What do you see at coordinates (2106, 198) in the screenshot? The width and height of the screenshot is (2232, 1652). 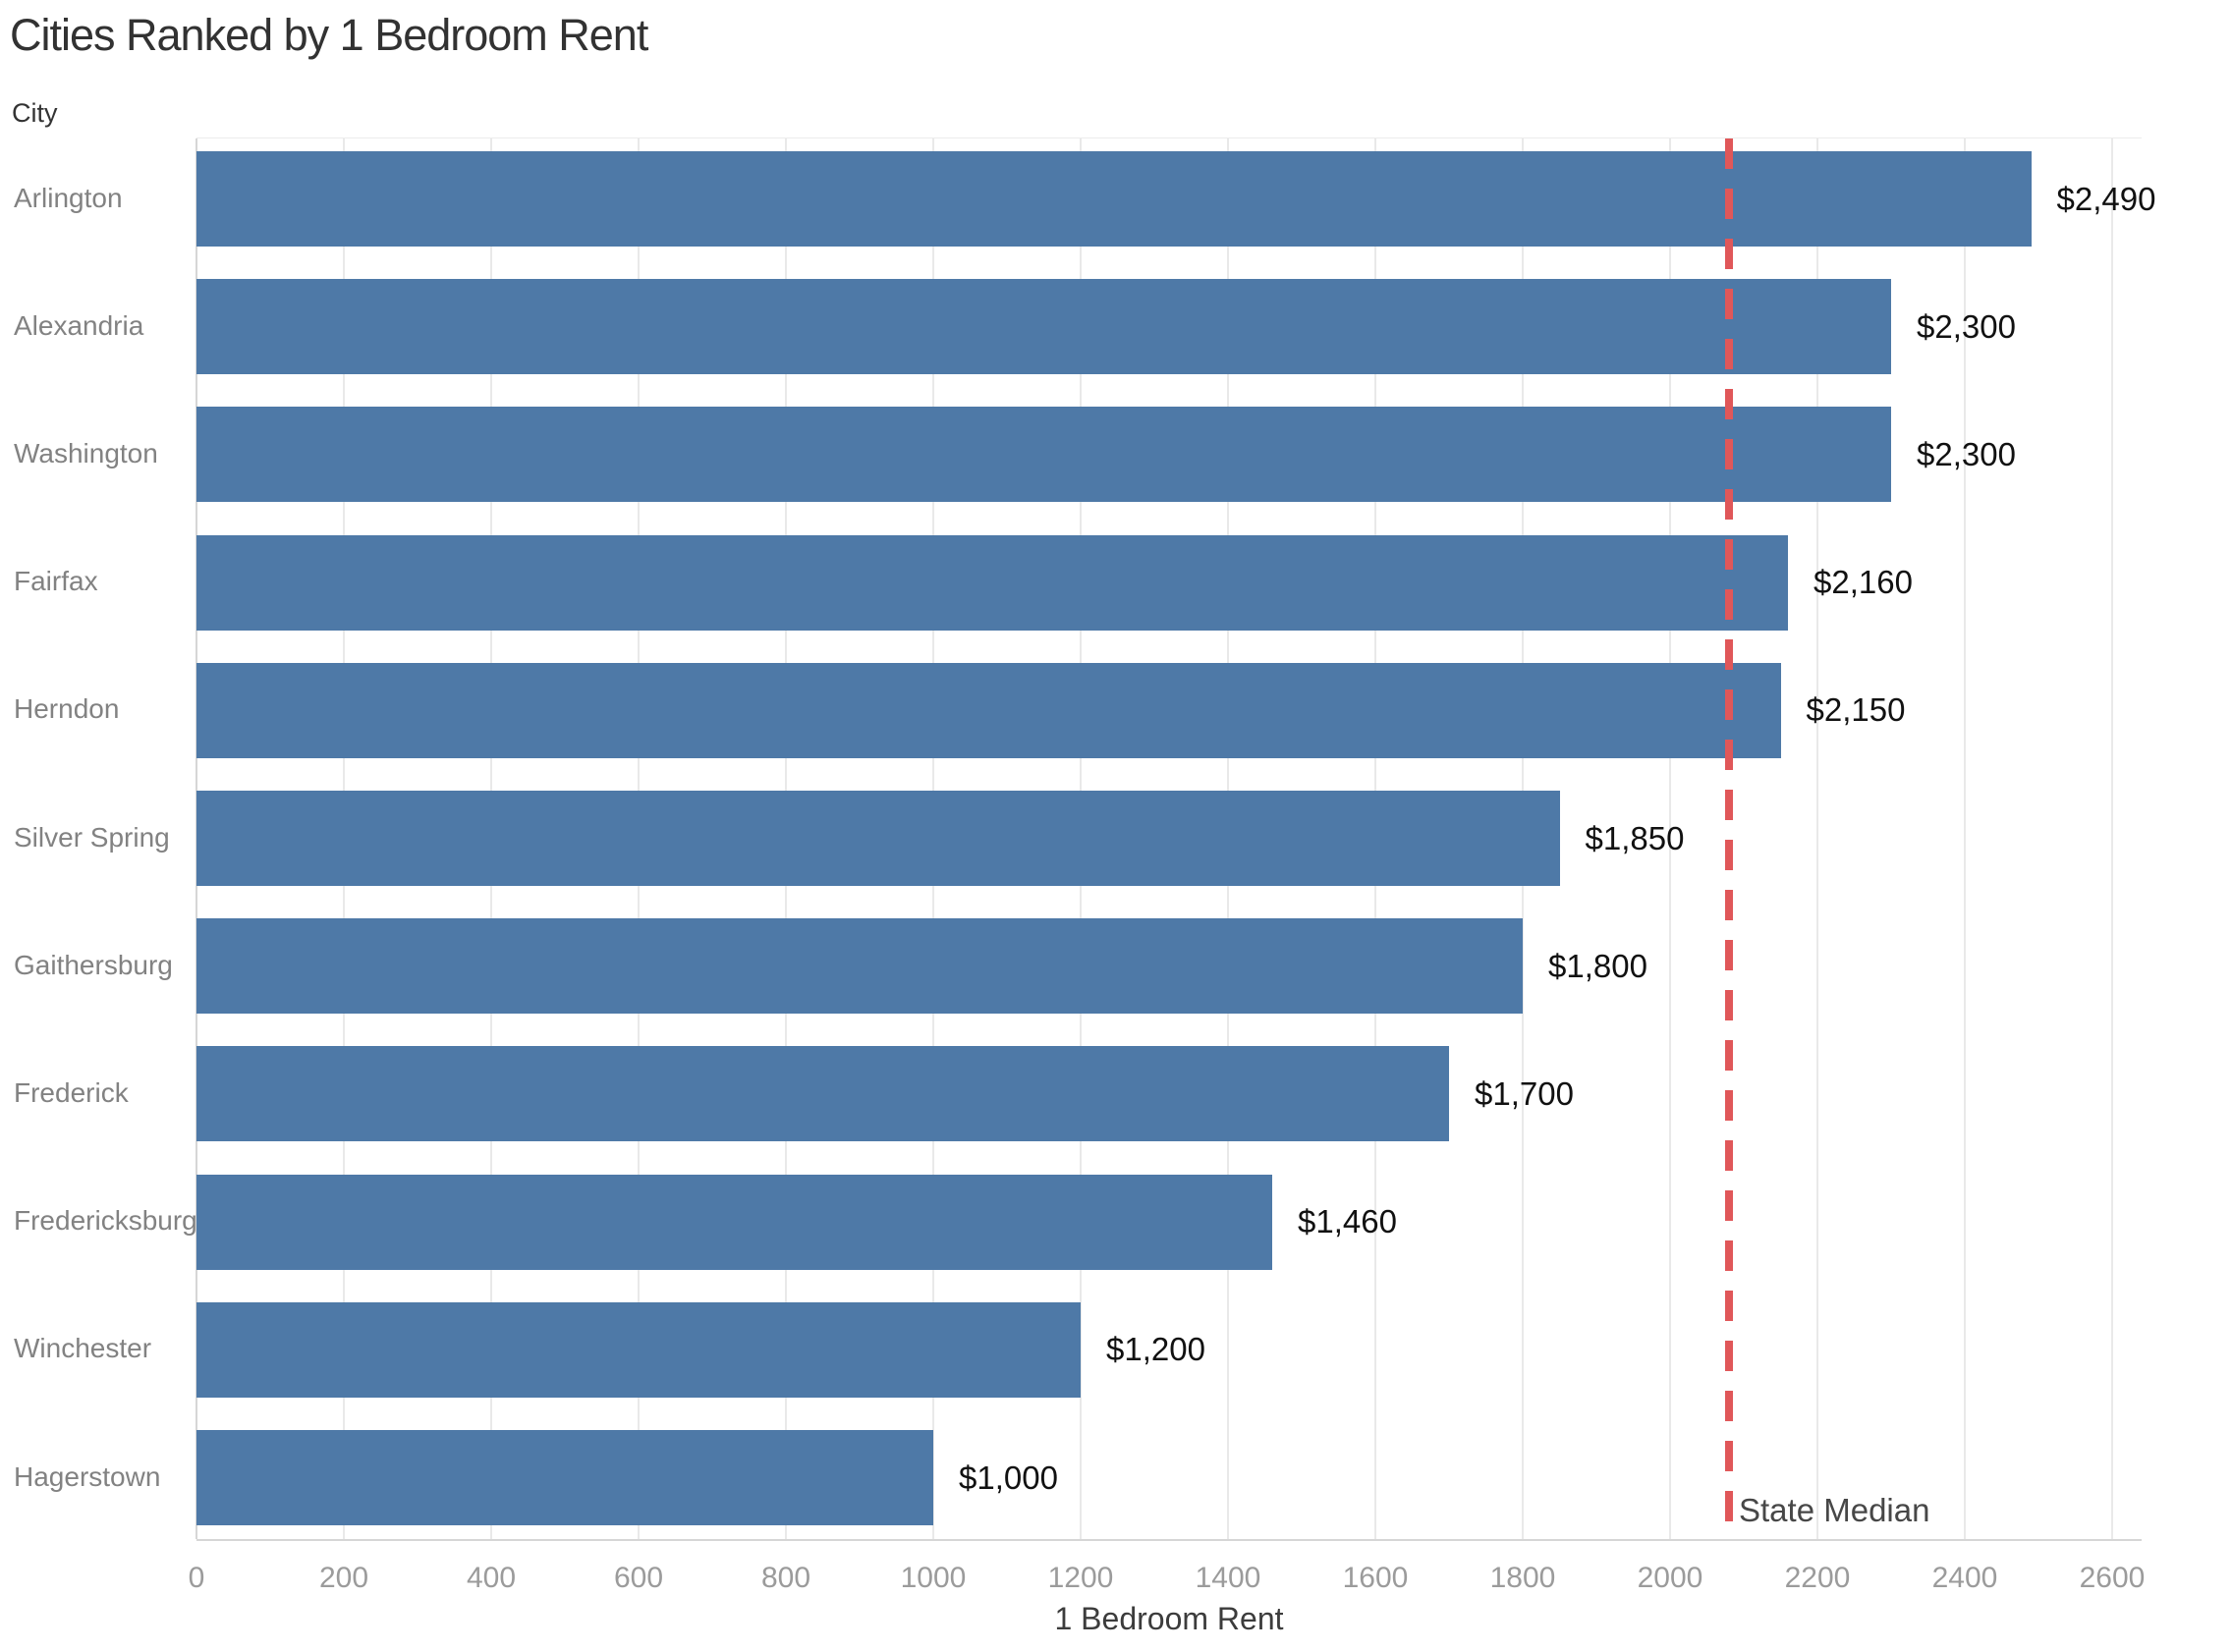 I see `bar-value-label: $2,490` at bounding box center [2106, 198].